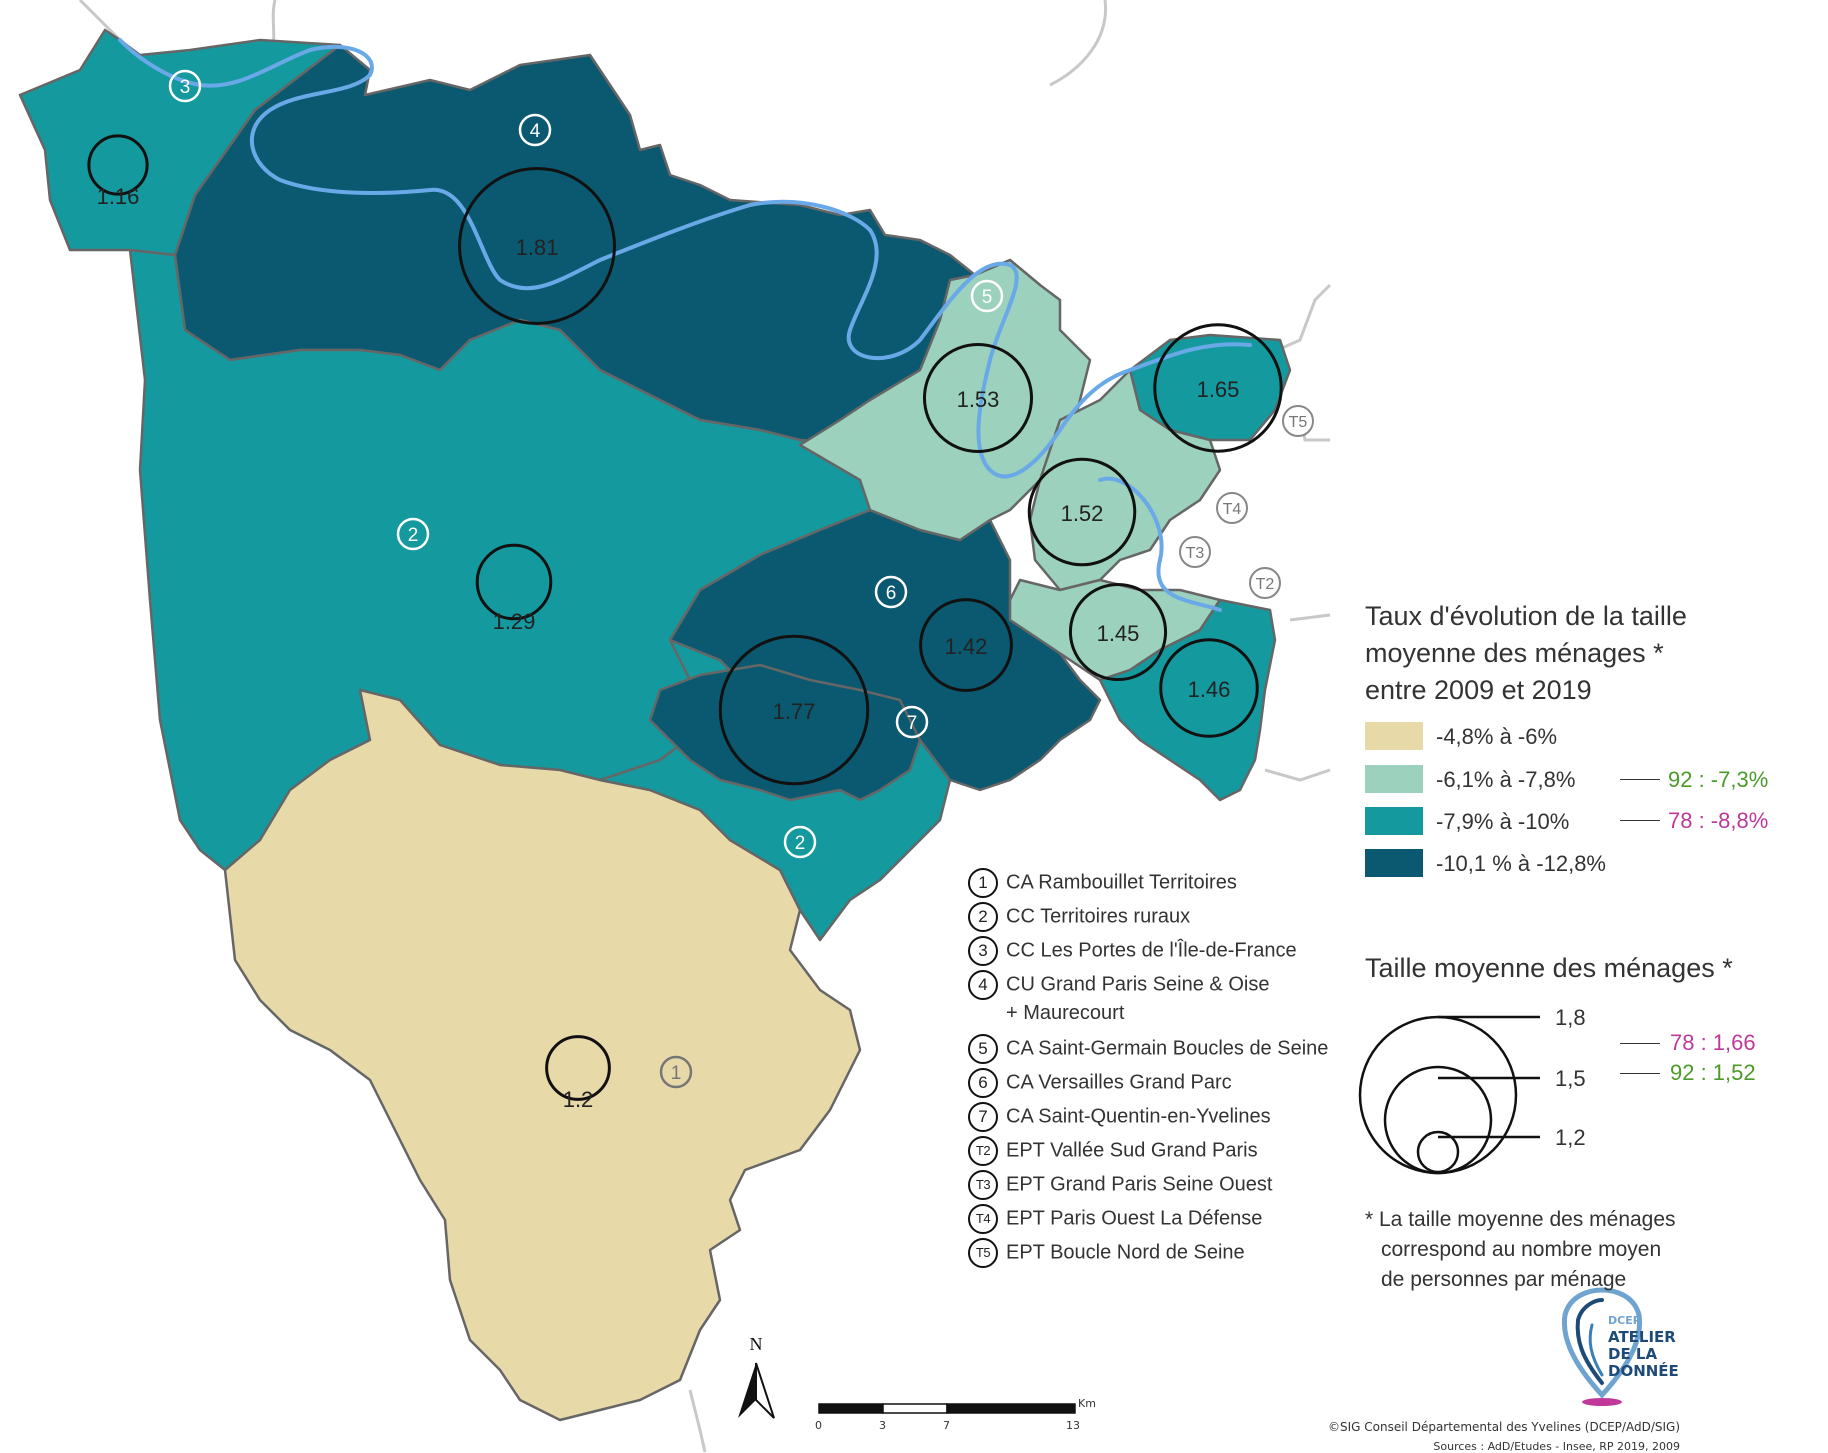 The image size is (1828, 1453). What do you see at coordinates (1106, 1253) in the screenshot?
I see `epci-item: T5 EPT Boucle Nord de Seine` at bounding box center [1106, 1253].